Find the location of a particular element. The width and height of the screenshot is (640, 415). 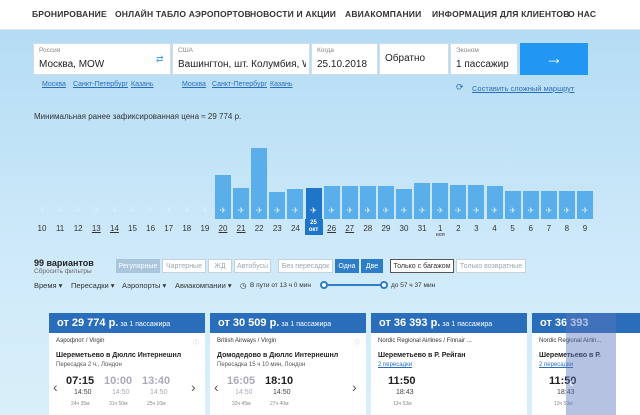

date-label: 13 is located at coordinates (96, 228).